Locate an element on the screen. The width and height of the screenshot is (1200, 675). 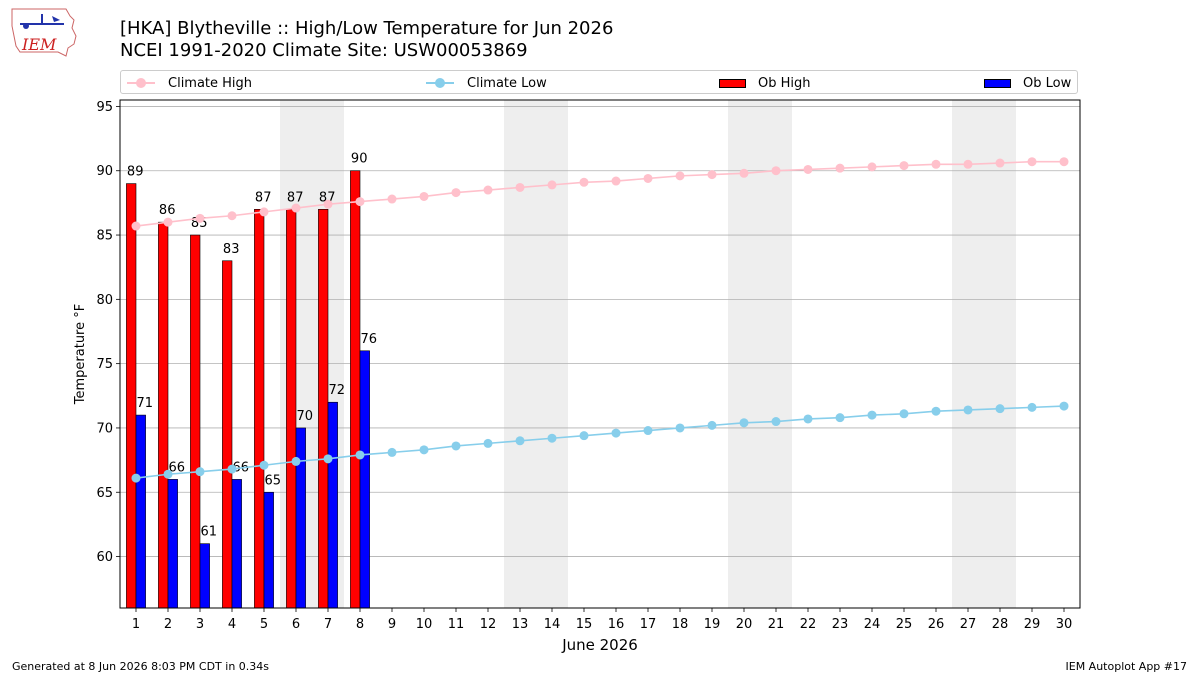
xtick-label-16: 16 is located at coordinates (616, 624).